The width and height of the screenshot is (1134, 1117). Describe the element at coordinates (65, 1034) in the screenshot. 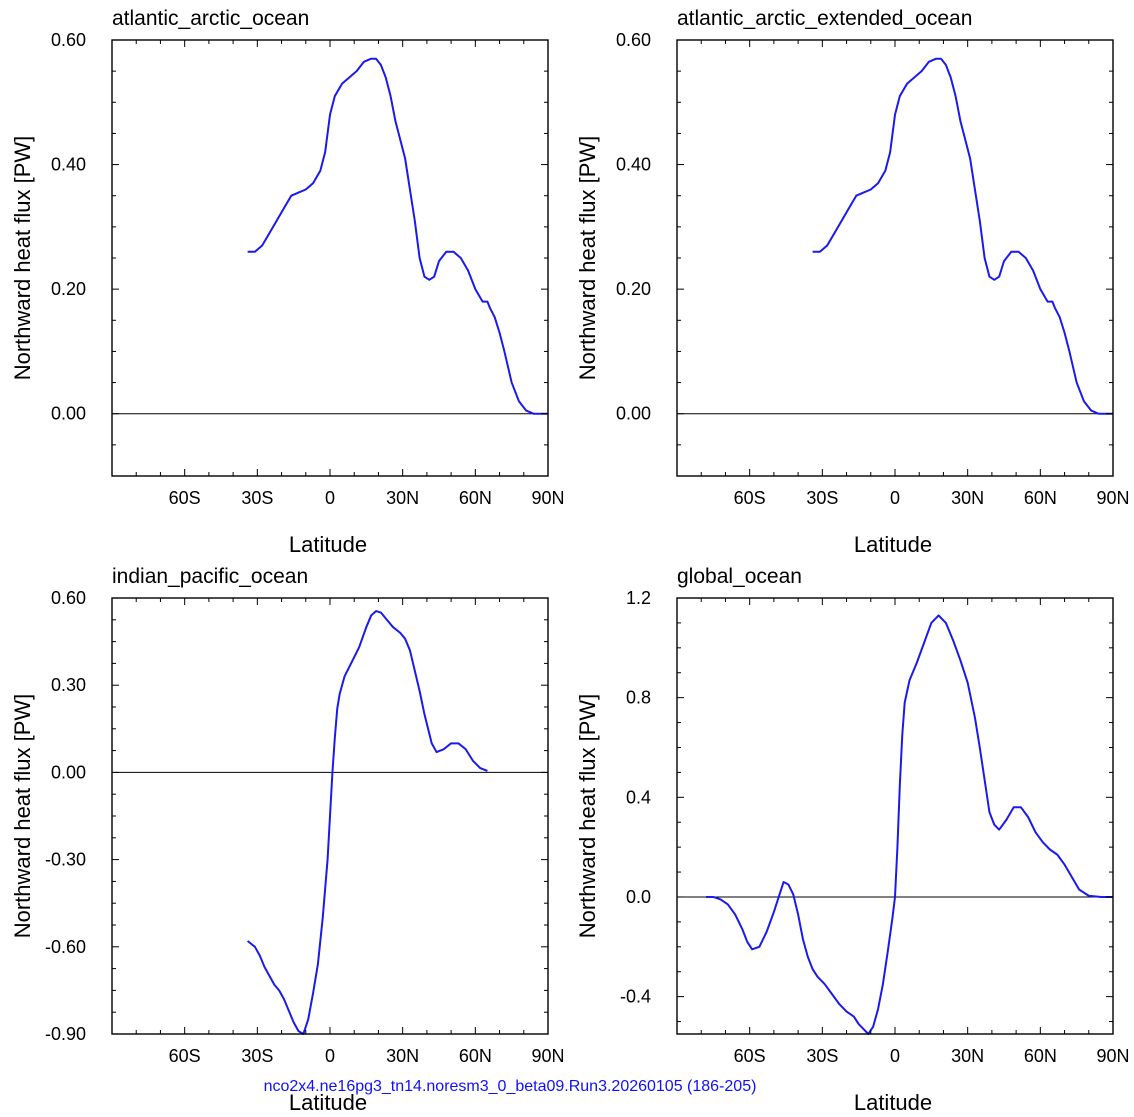

I see `y-tick-label: -0.90` at that location.